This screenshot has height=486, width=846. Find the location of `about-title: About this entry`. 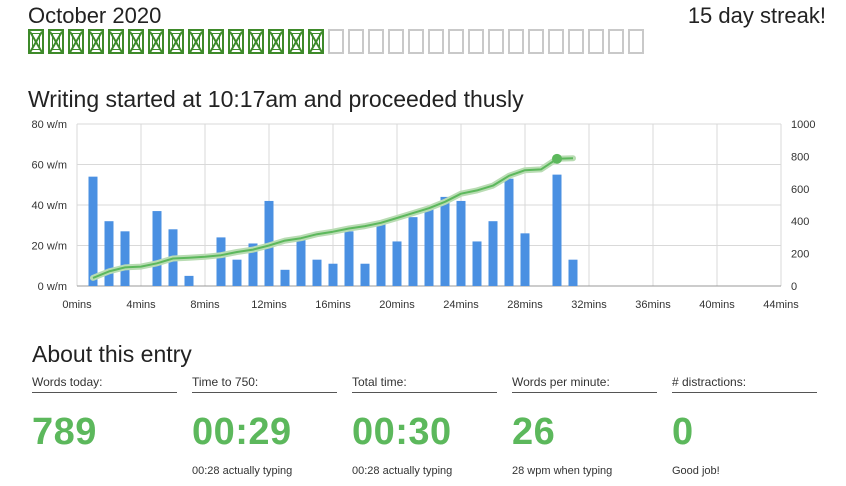

about-title: About this entry is located at coordinates (112, 354).